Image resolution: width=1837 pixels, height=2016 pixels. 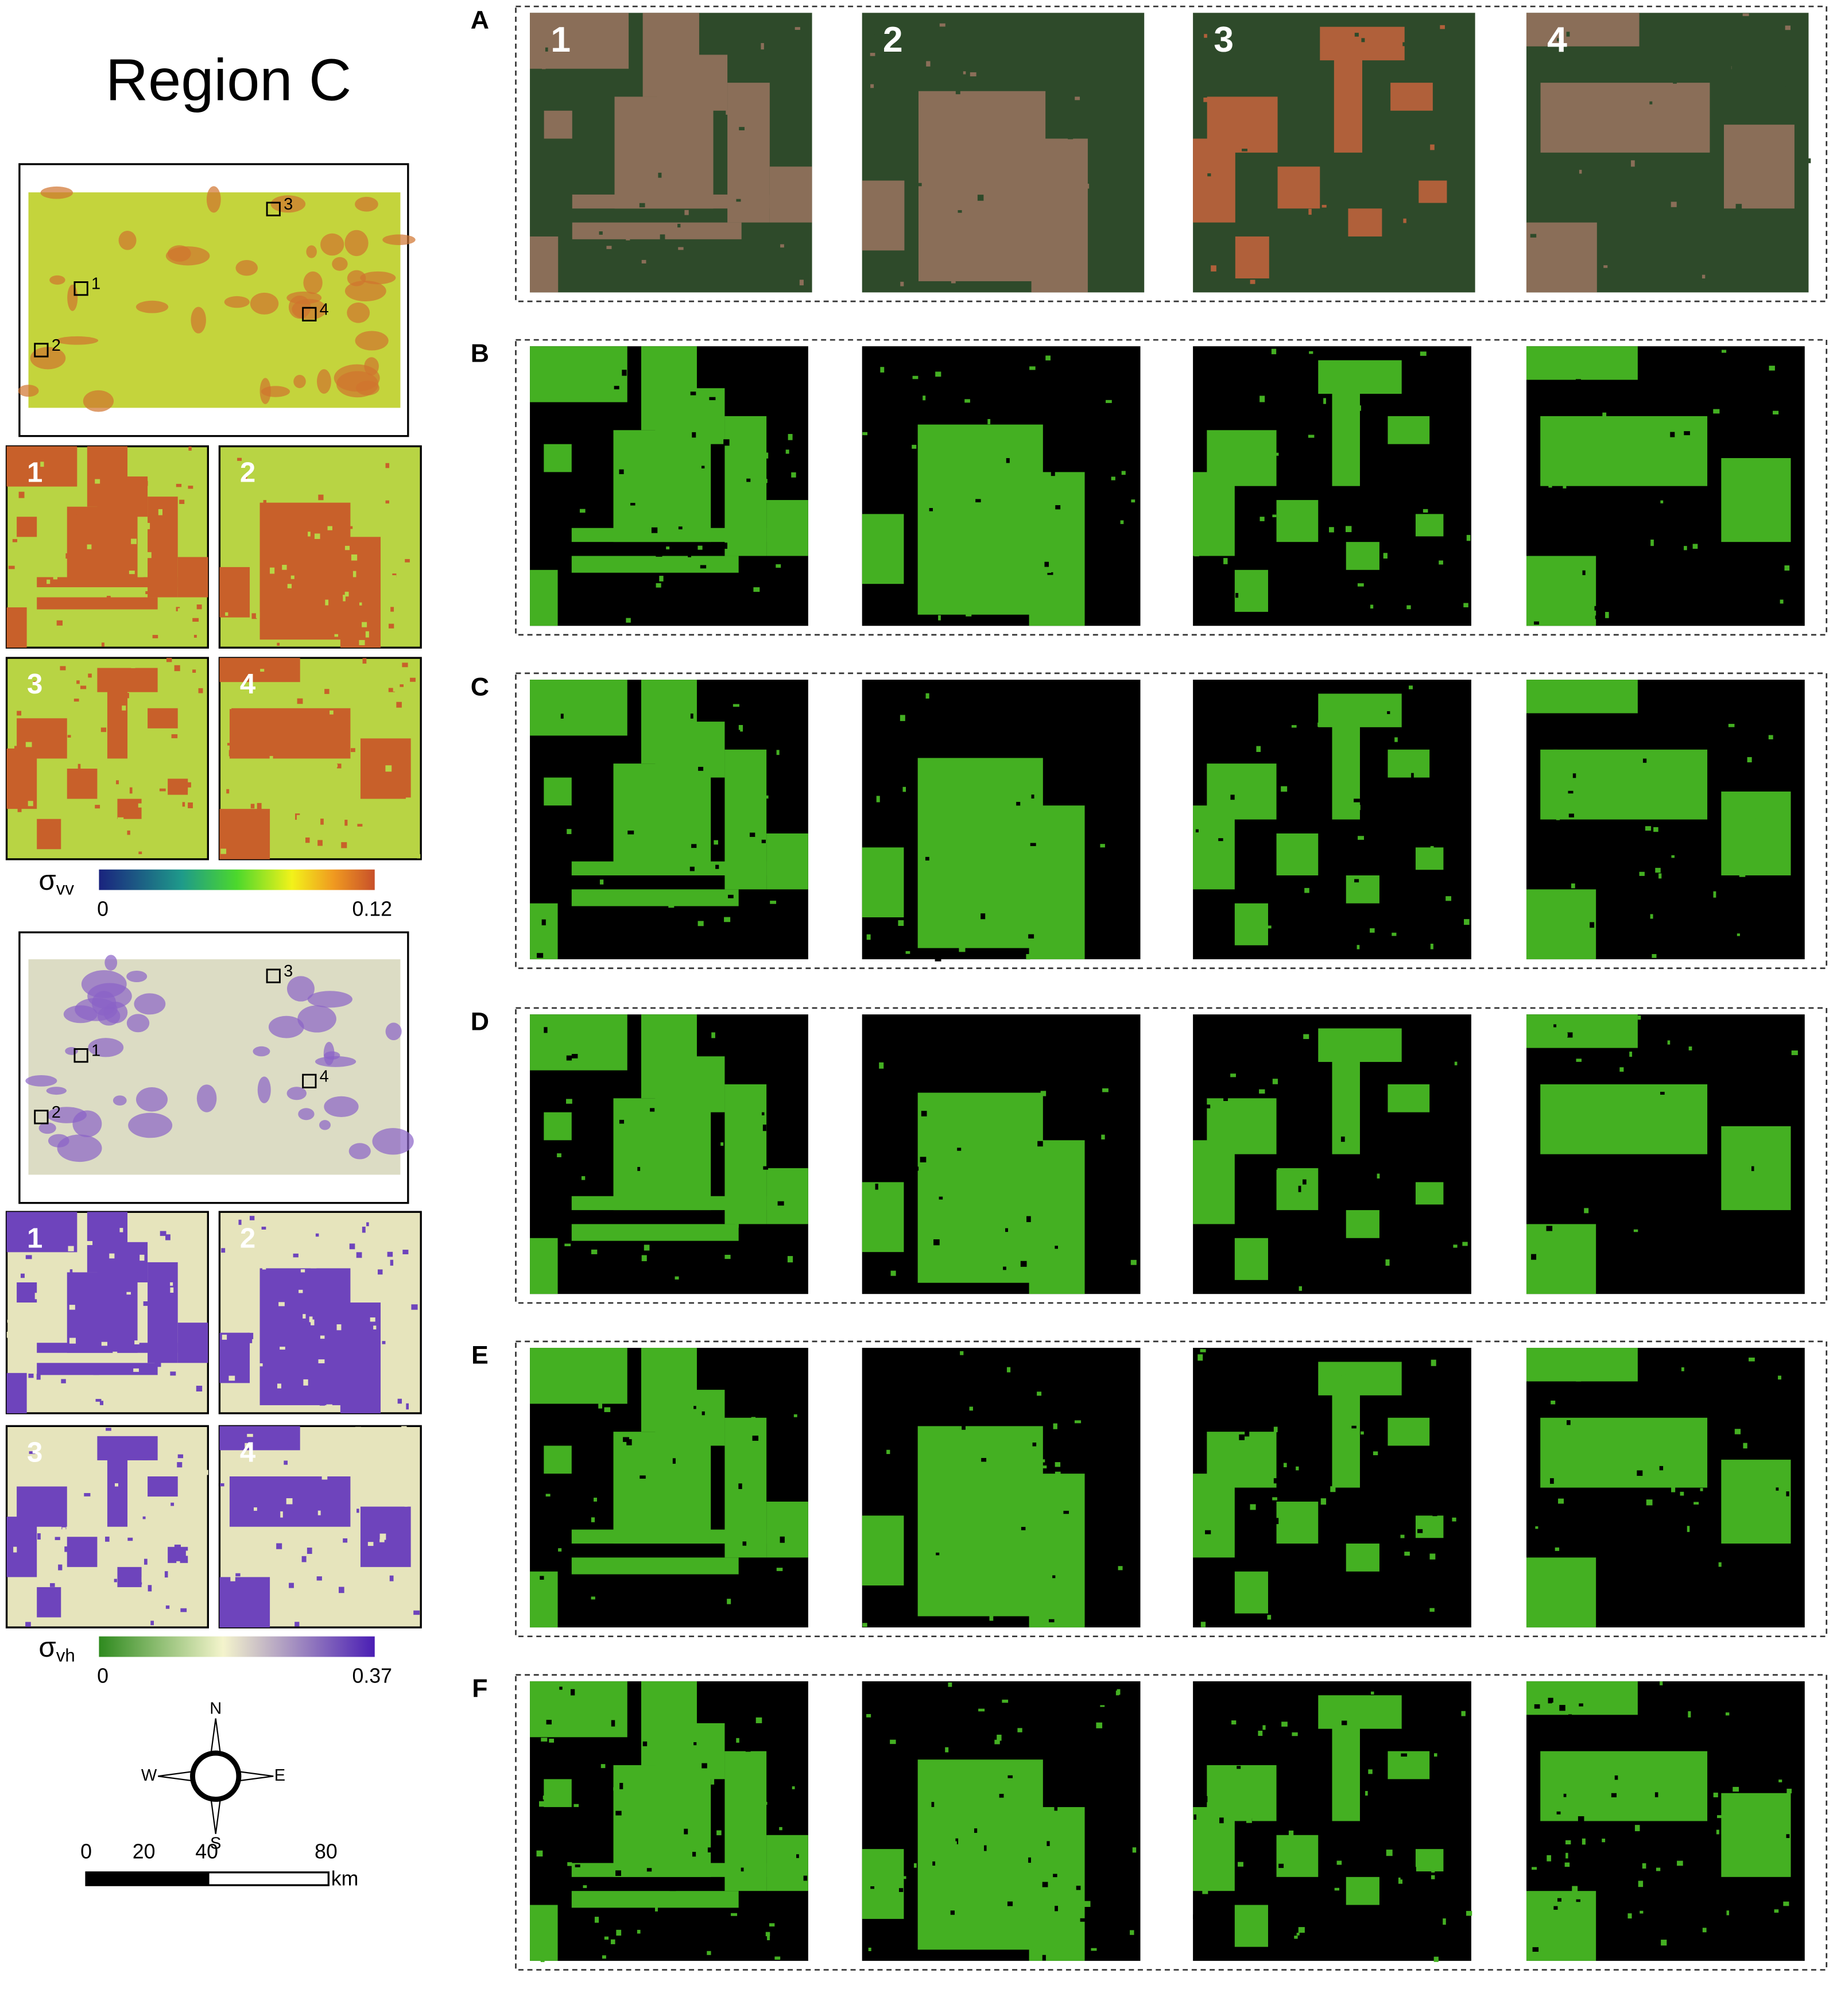 What do you see at coordinates (102, 909) in the screenshot?
I see `colorbar-min: 0` at bounding box center [102, 909].